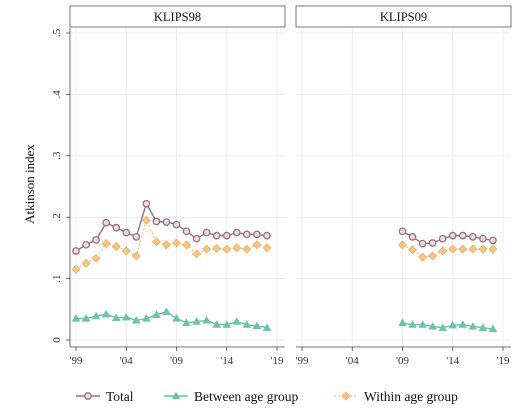 Image resolution: width=513 pixels, height=411 pixels. What do you see at coordinates (105, 396) in the screenshot?
I see `legend-item-total: Total` at bounding box center [105, 396].